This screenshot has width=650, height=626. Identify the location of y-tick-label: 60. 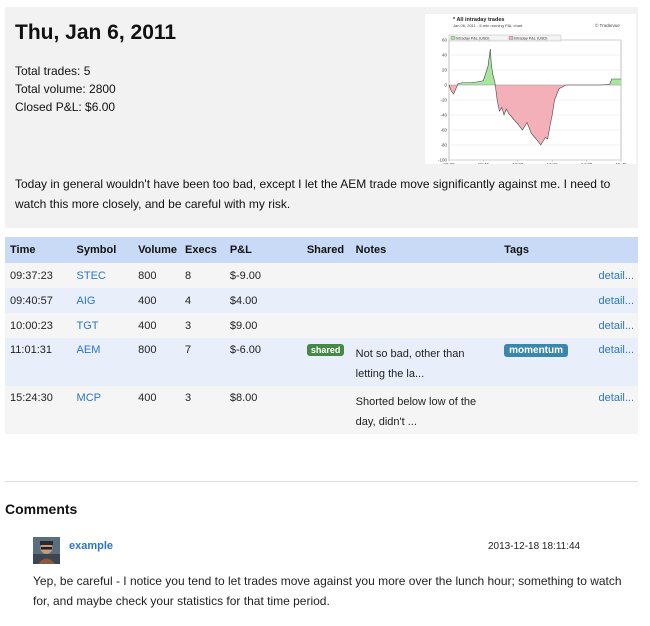
(445, 40).